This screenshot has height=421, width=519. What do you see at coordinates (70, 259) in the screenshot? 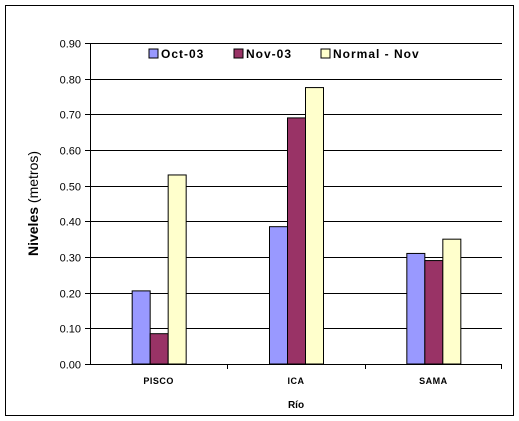
I see `y-tick-label: 0.30` at bounding box center [70, 259].